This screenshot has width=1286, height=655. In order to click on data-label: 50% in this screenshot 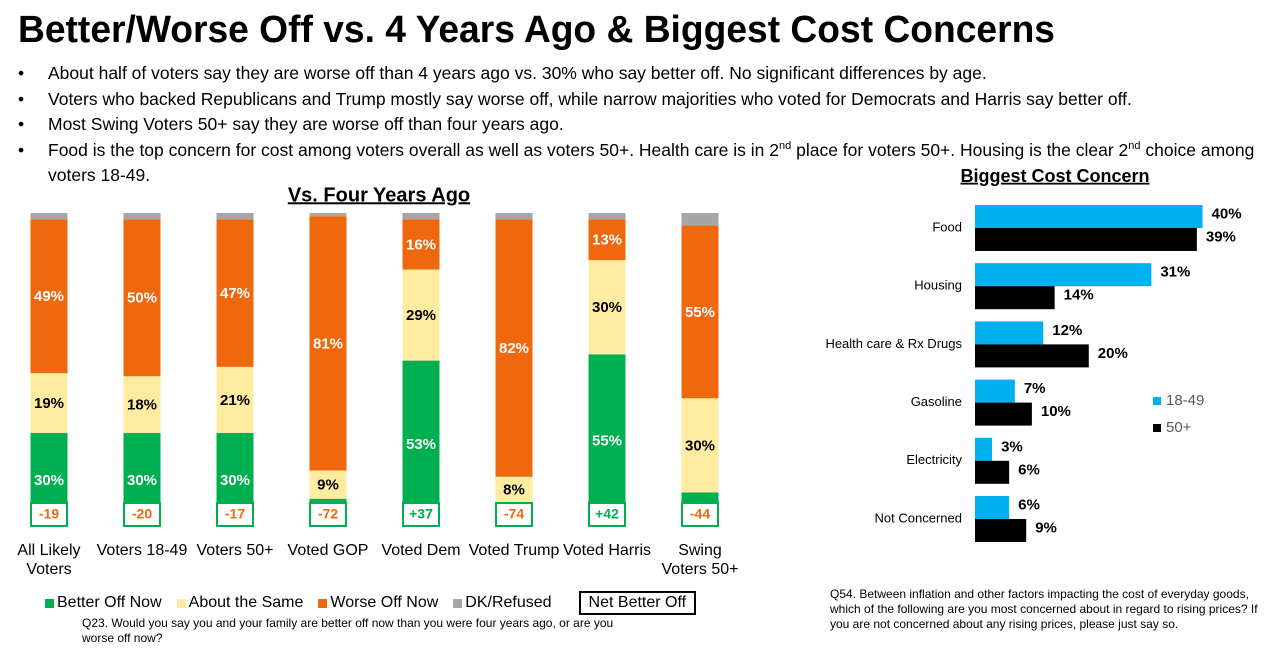, I will do `click(142, 298)`.